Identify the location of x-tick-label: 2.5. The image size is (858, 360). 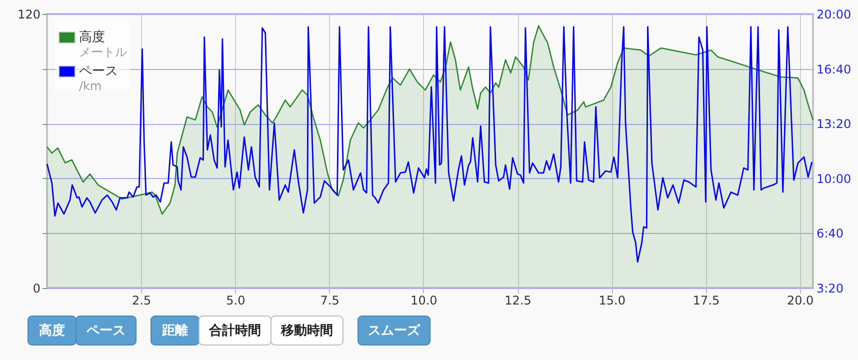
(142, 301).